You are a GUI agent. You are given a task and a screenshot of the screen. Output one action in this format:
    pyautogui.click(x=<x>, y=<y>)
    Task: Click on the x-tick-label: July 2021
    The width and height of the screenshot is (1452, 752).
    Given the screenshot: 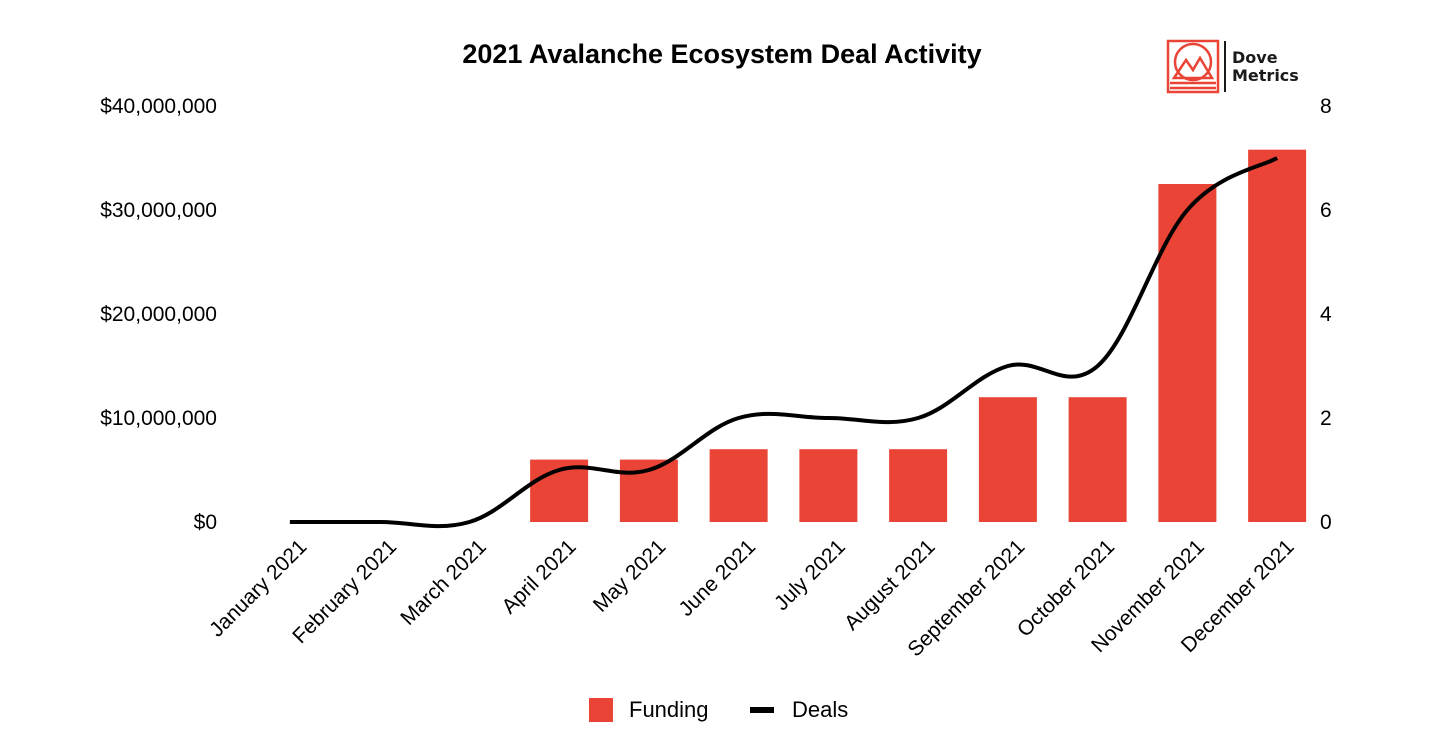 What is the action you would take?
    pyautogui.click(x=810, y=575)
    